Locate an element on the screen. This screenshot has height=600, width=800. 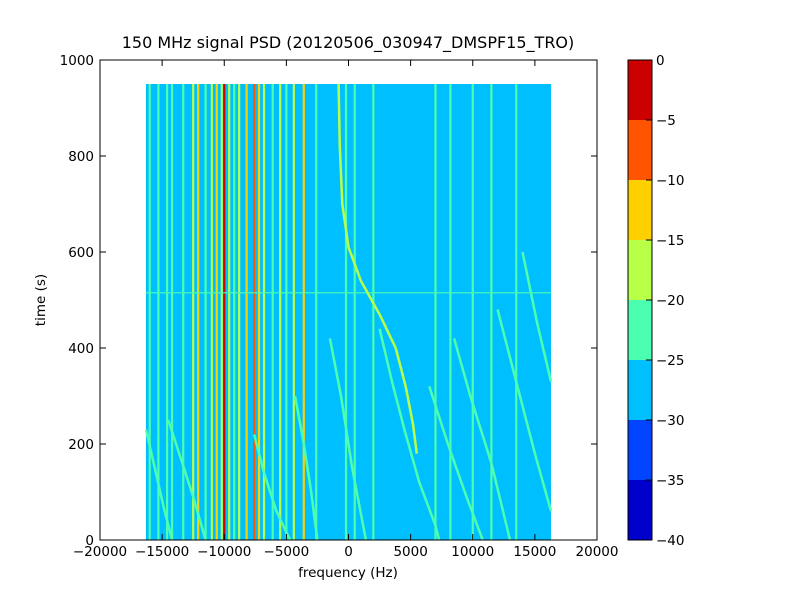
colorbar-tick-label: −25 is located at coordinates (670, 361).